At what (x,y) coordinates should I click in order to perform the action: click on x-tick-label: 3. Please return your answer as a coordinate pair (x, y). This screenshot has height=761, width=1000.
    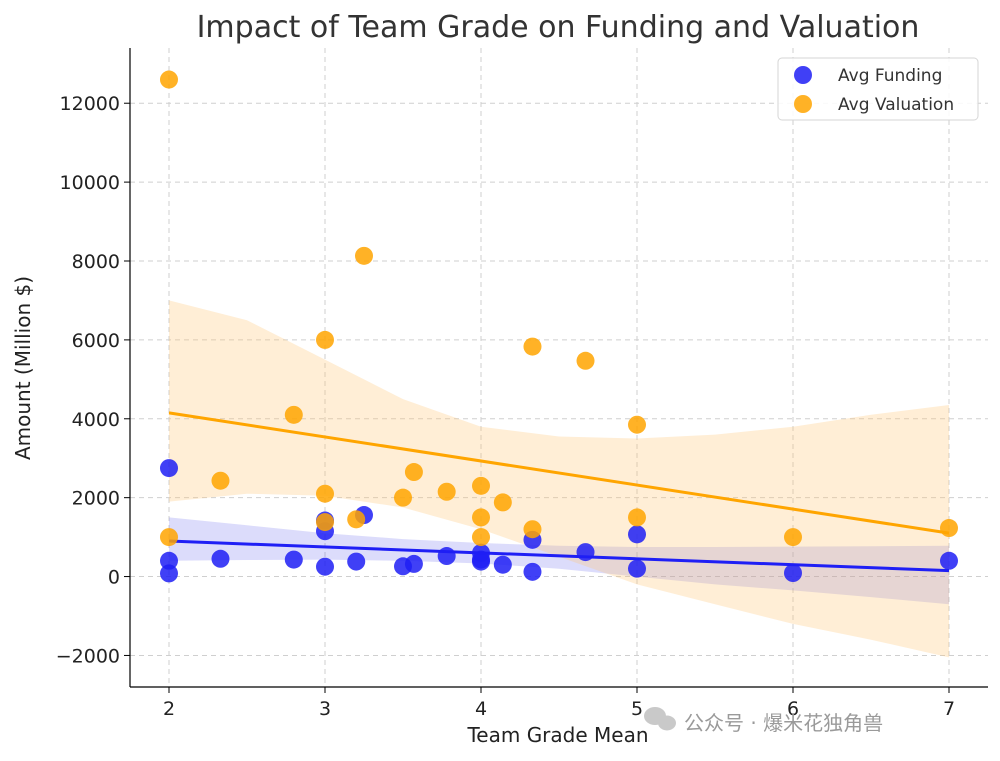
    Looking at the image, I should click on (325, 709).